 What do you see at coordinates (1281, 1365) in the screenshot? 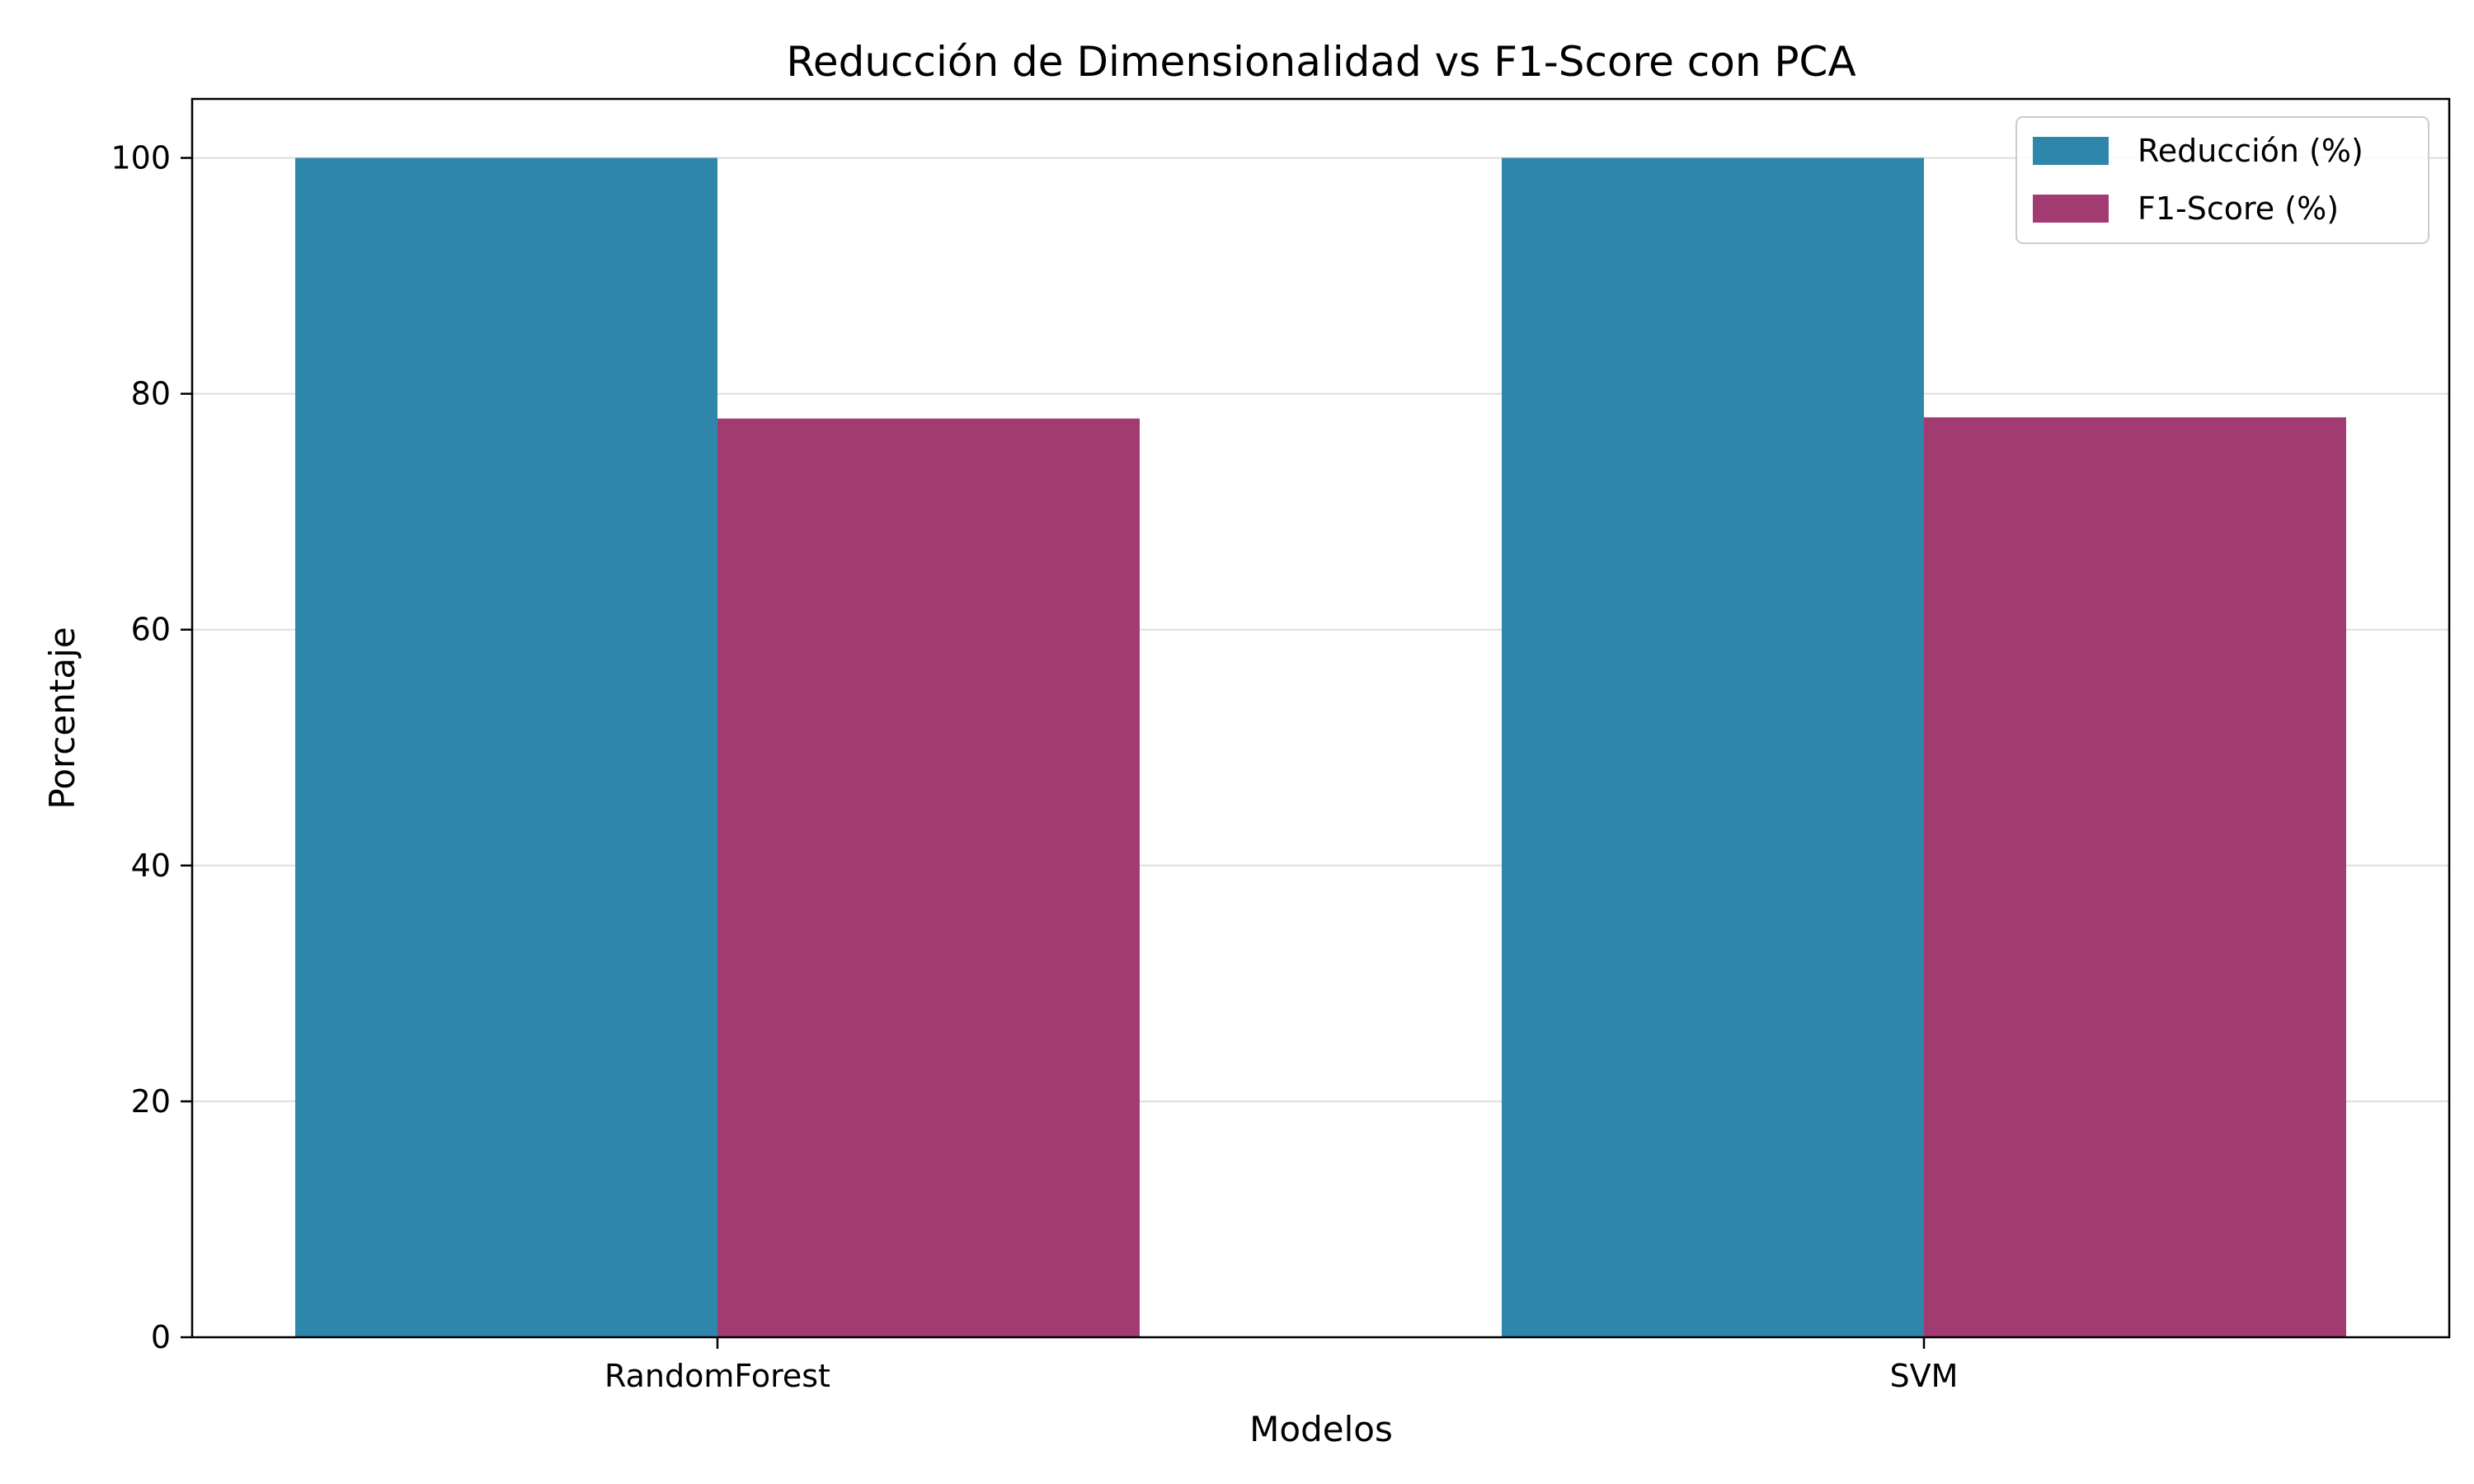
I see `x-axis-ticks: RandomForest SVM` at bounding box center [1281, 1365].